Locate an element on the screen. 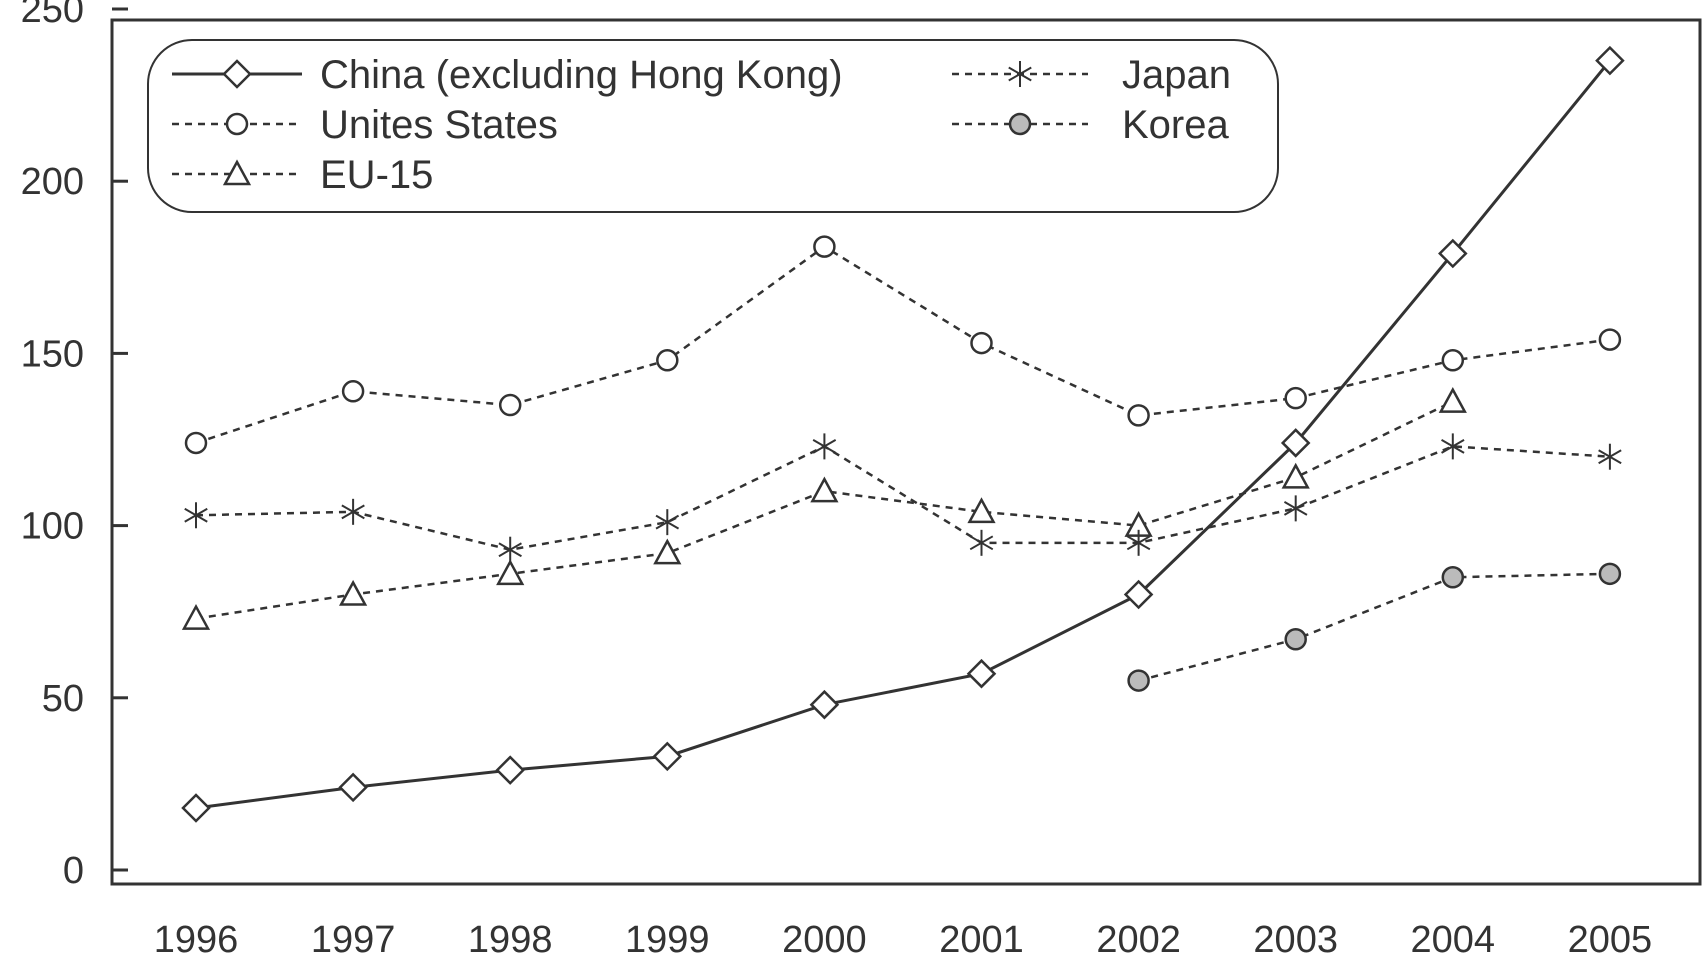 Image resolution: width=1708 pixels, height=960 pixels. legend-box is located at coordinates (713, 126).